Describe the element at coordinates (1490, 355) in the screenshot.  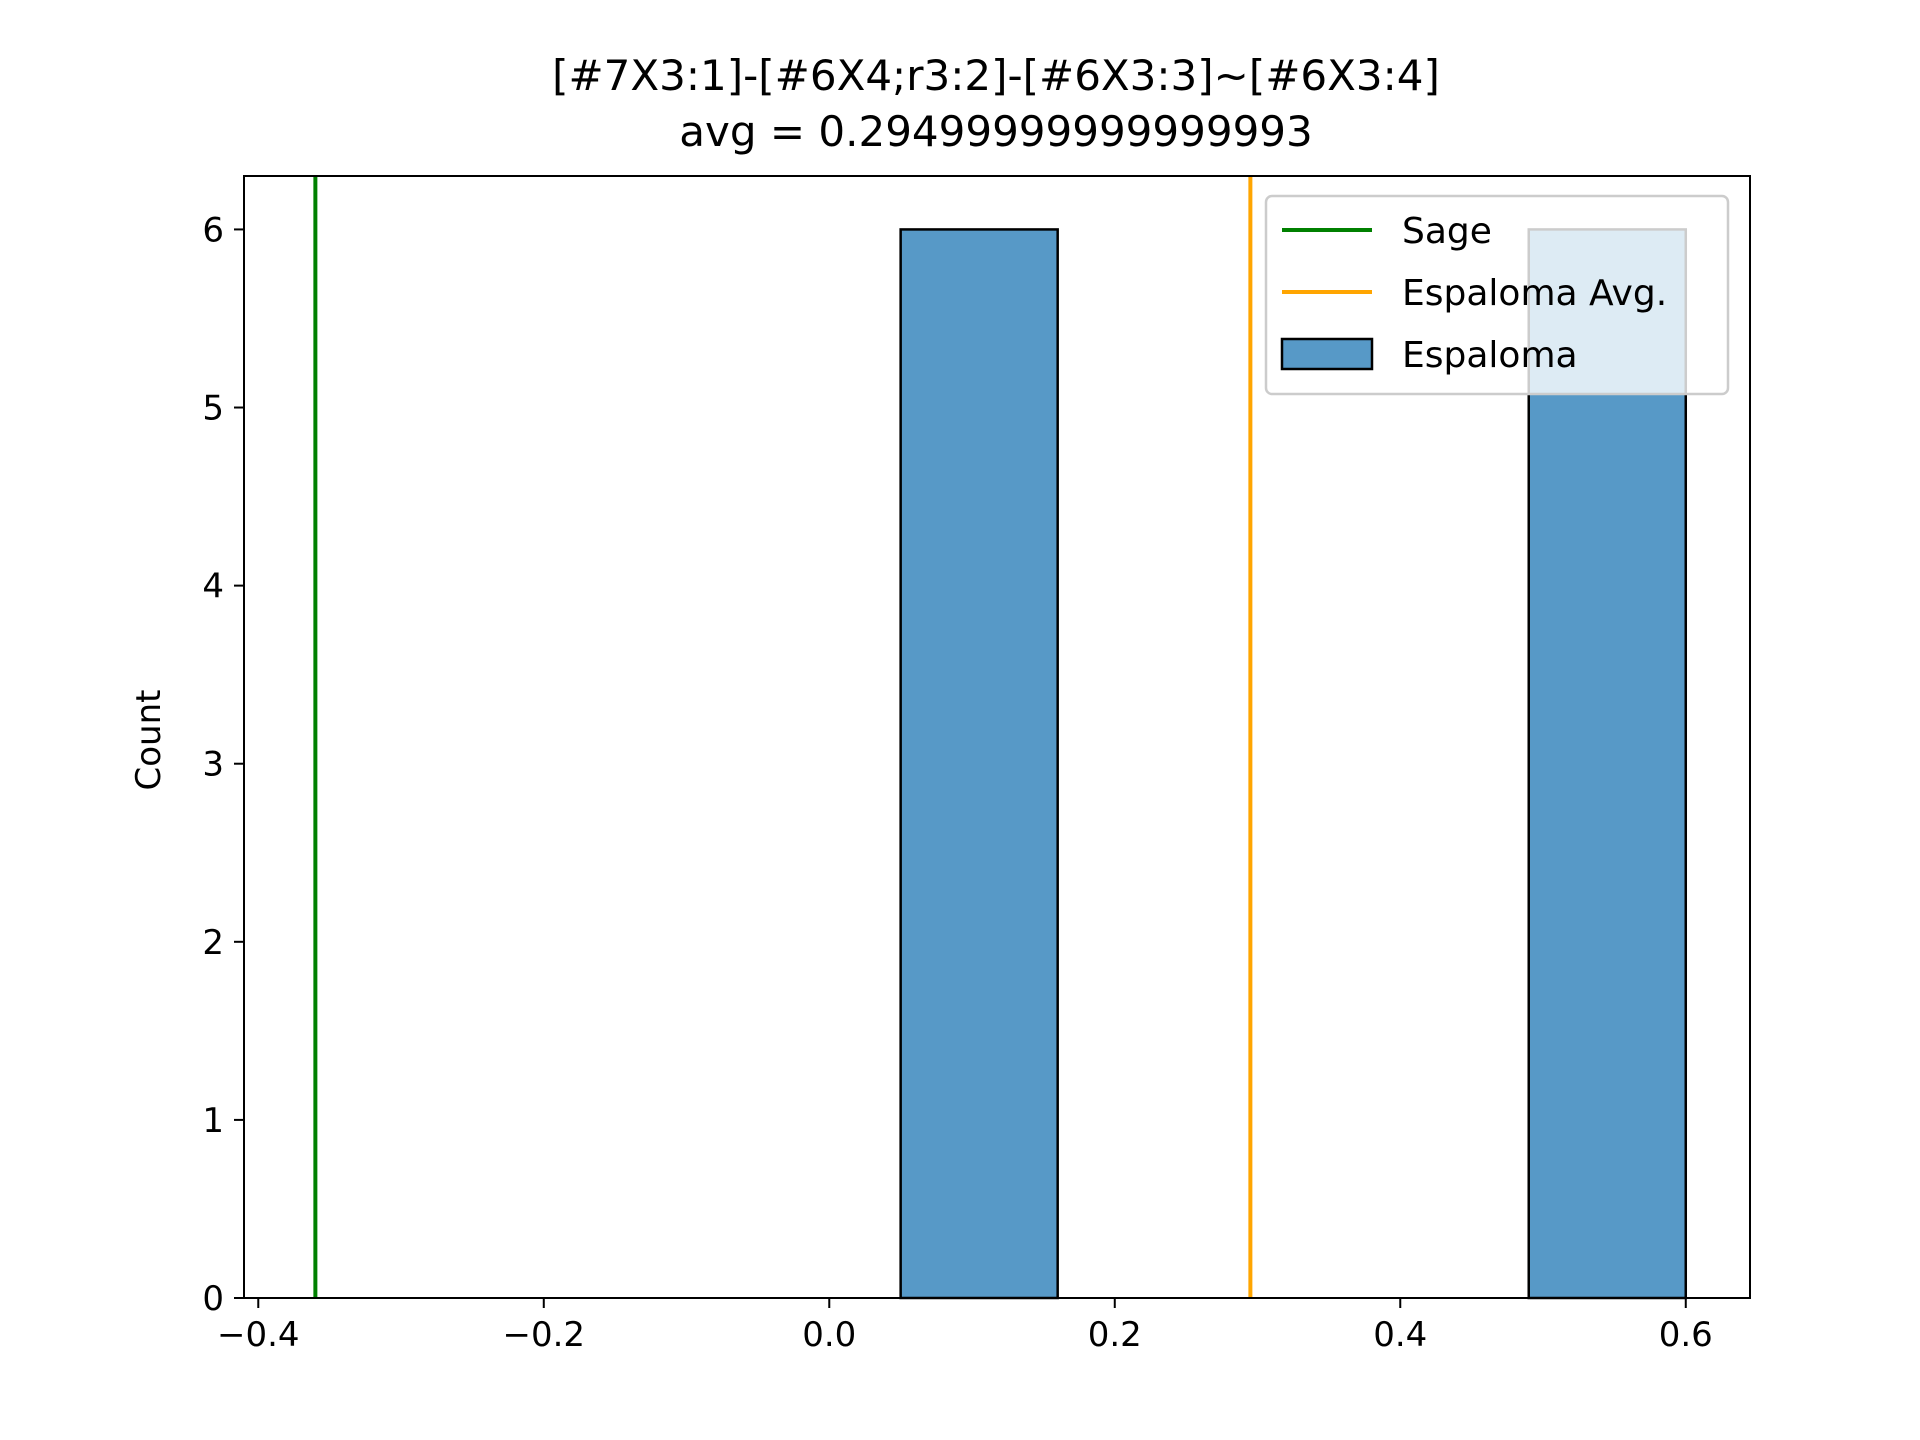
I see `legend-label: Espaloma` at that location.